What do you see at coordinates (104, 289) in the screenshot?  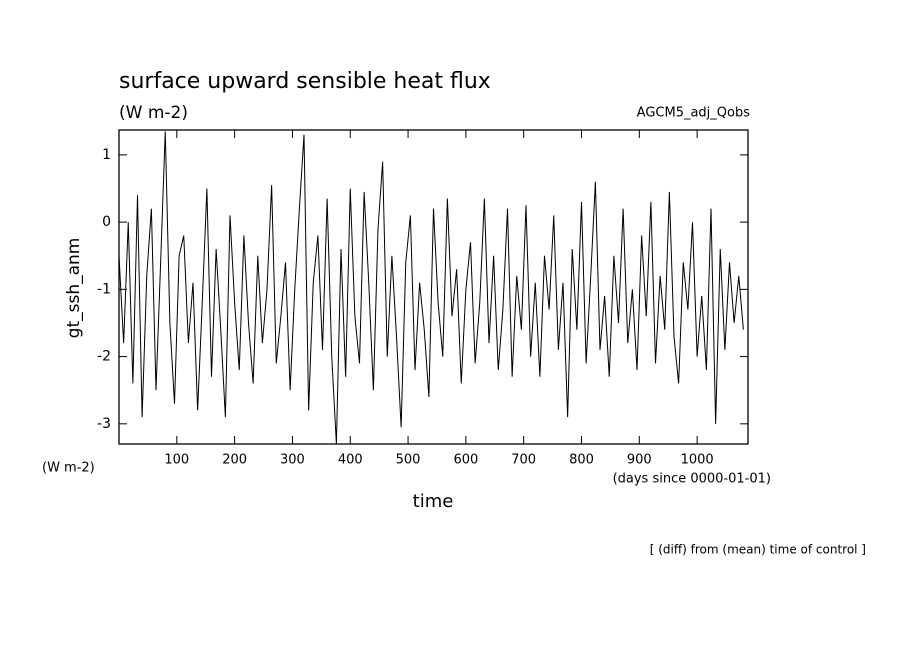 I see `y-tick-label: -1` at bounding box center [104, 289].